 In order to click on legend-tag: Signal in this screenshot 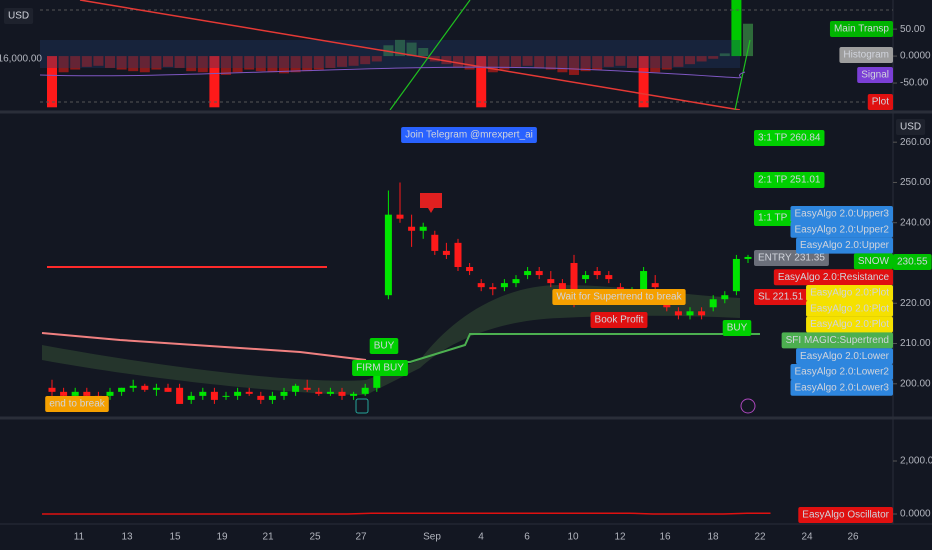, I will do `click(875, 75)`.